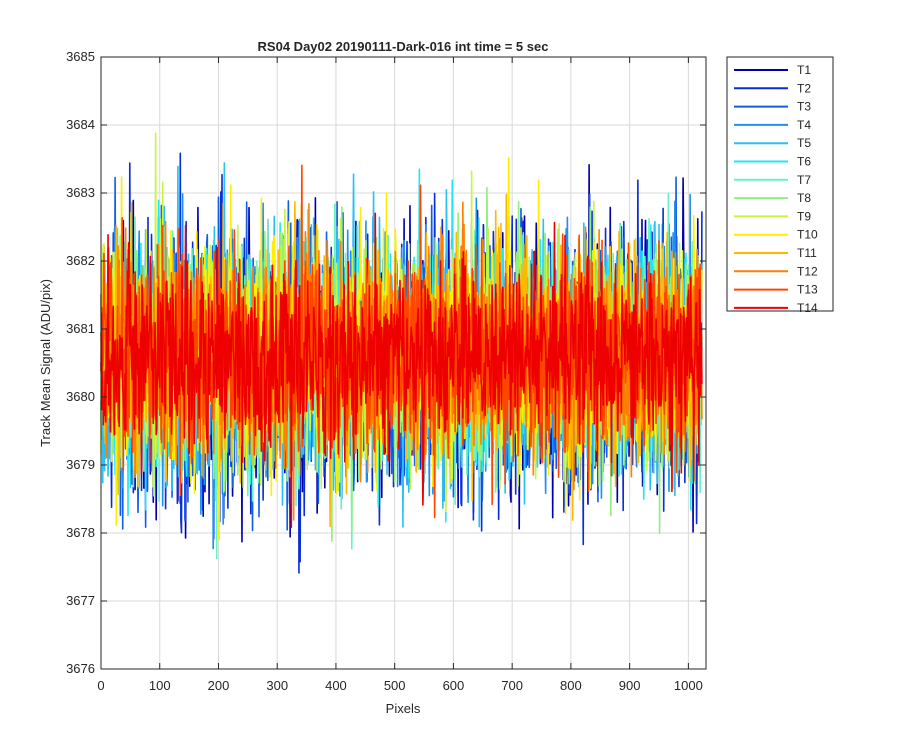 The image size is (900, 750). I want to click on legend-label: T2, so click(804, 88).